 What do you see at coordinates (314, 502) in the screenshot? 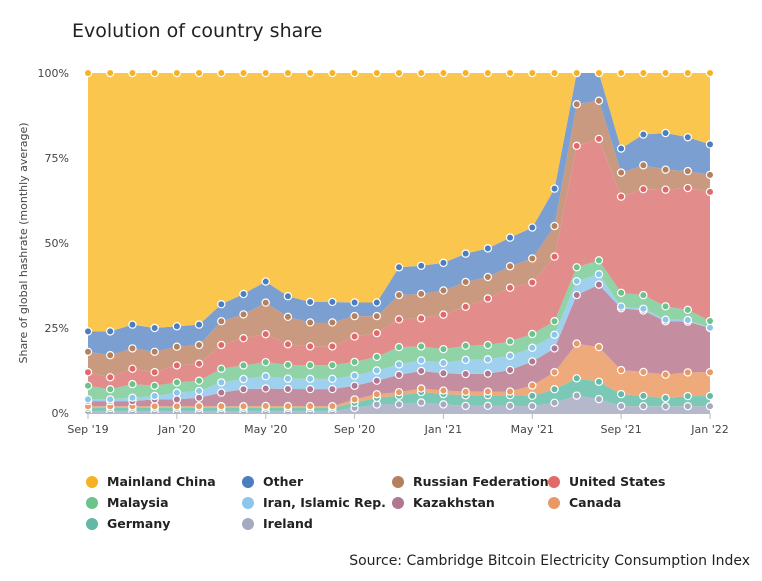
I see `legend-item-iran-islamic-rep: Iran, Islamic Rep.` at bounding box center [314, 502].